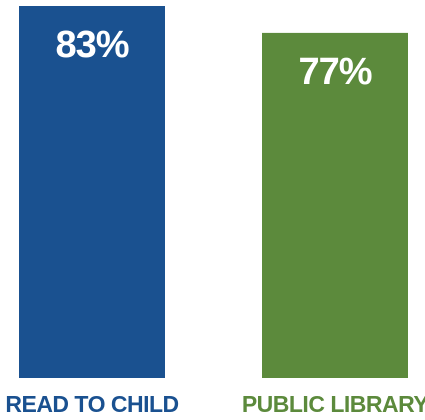 The width and height of the screenshot is (425, 420). Describe the element at coordinates (333, 404) in the screenshot. I see `category-label-public-library: PUBLIC LIBRARY` at that location.